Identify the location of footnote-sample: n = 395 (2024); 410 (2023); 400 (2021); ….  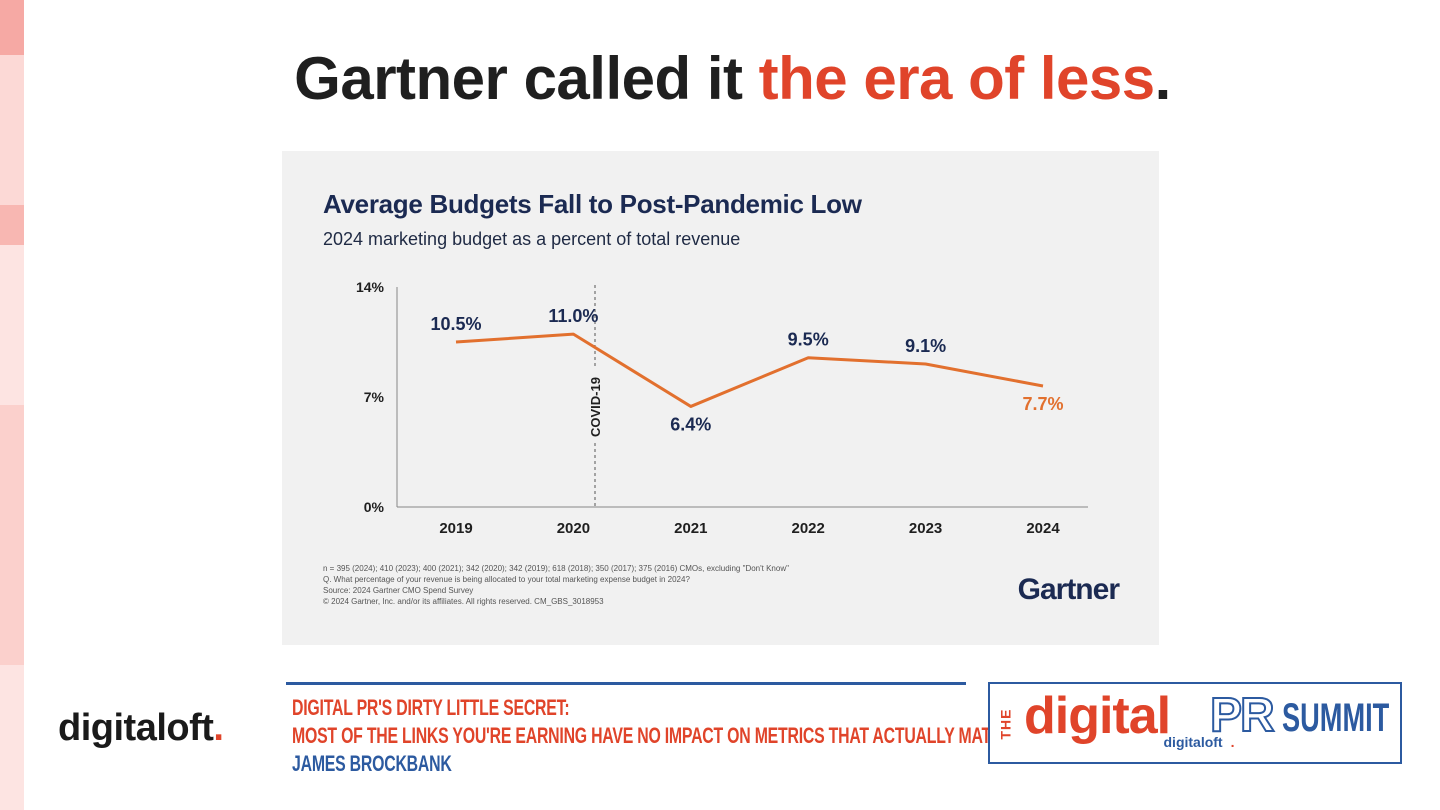
(556, 568).